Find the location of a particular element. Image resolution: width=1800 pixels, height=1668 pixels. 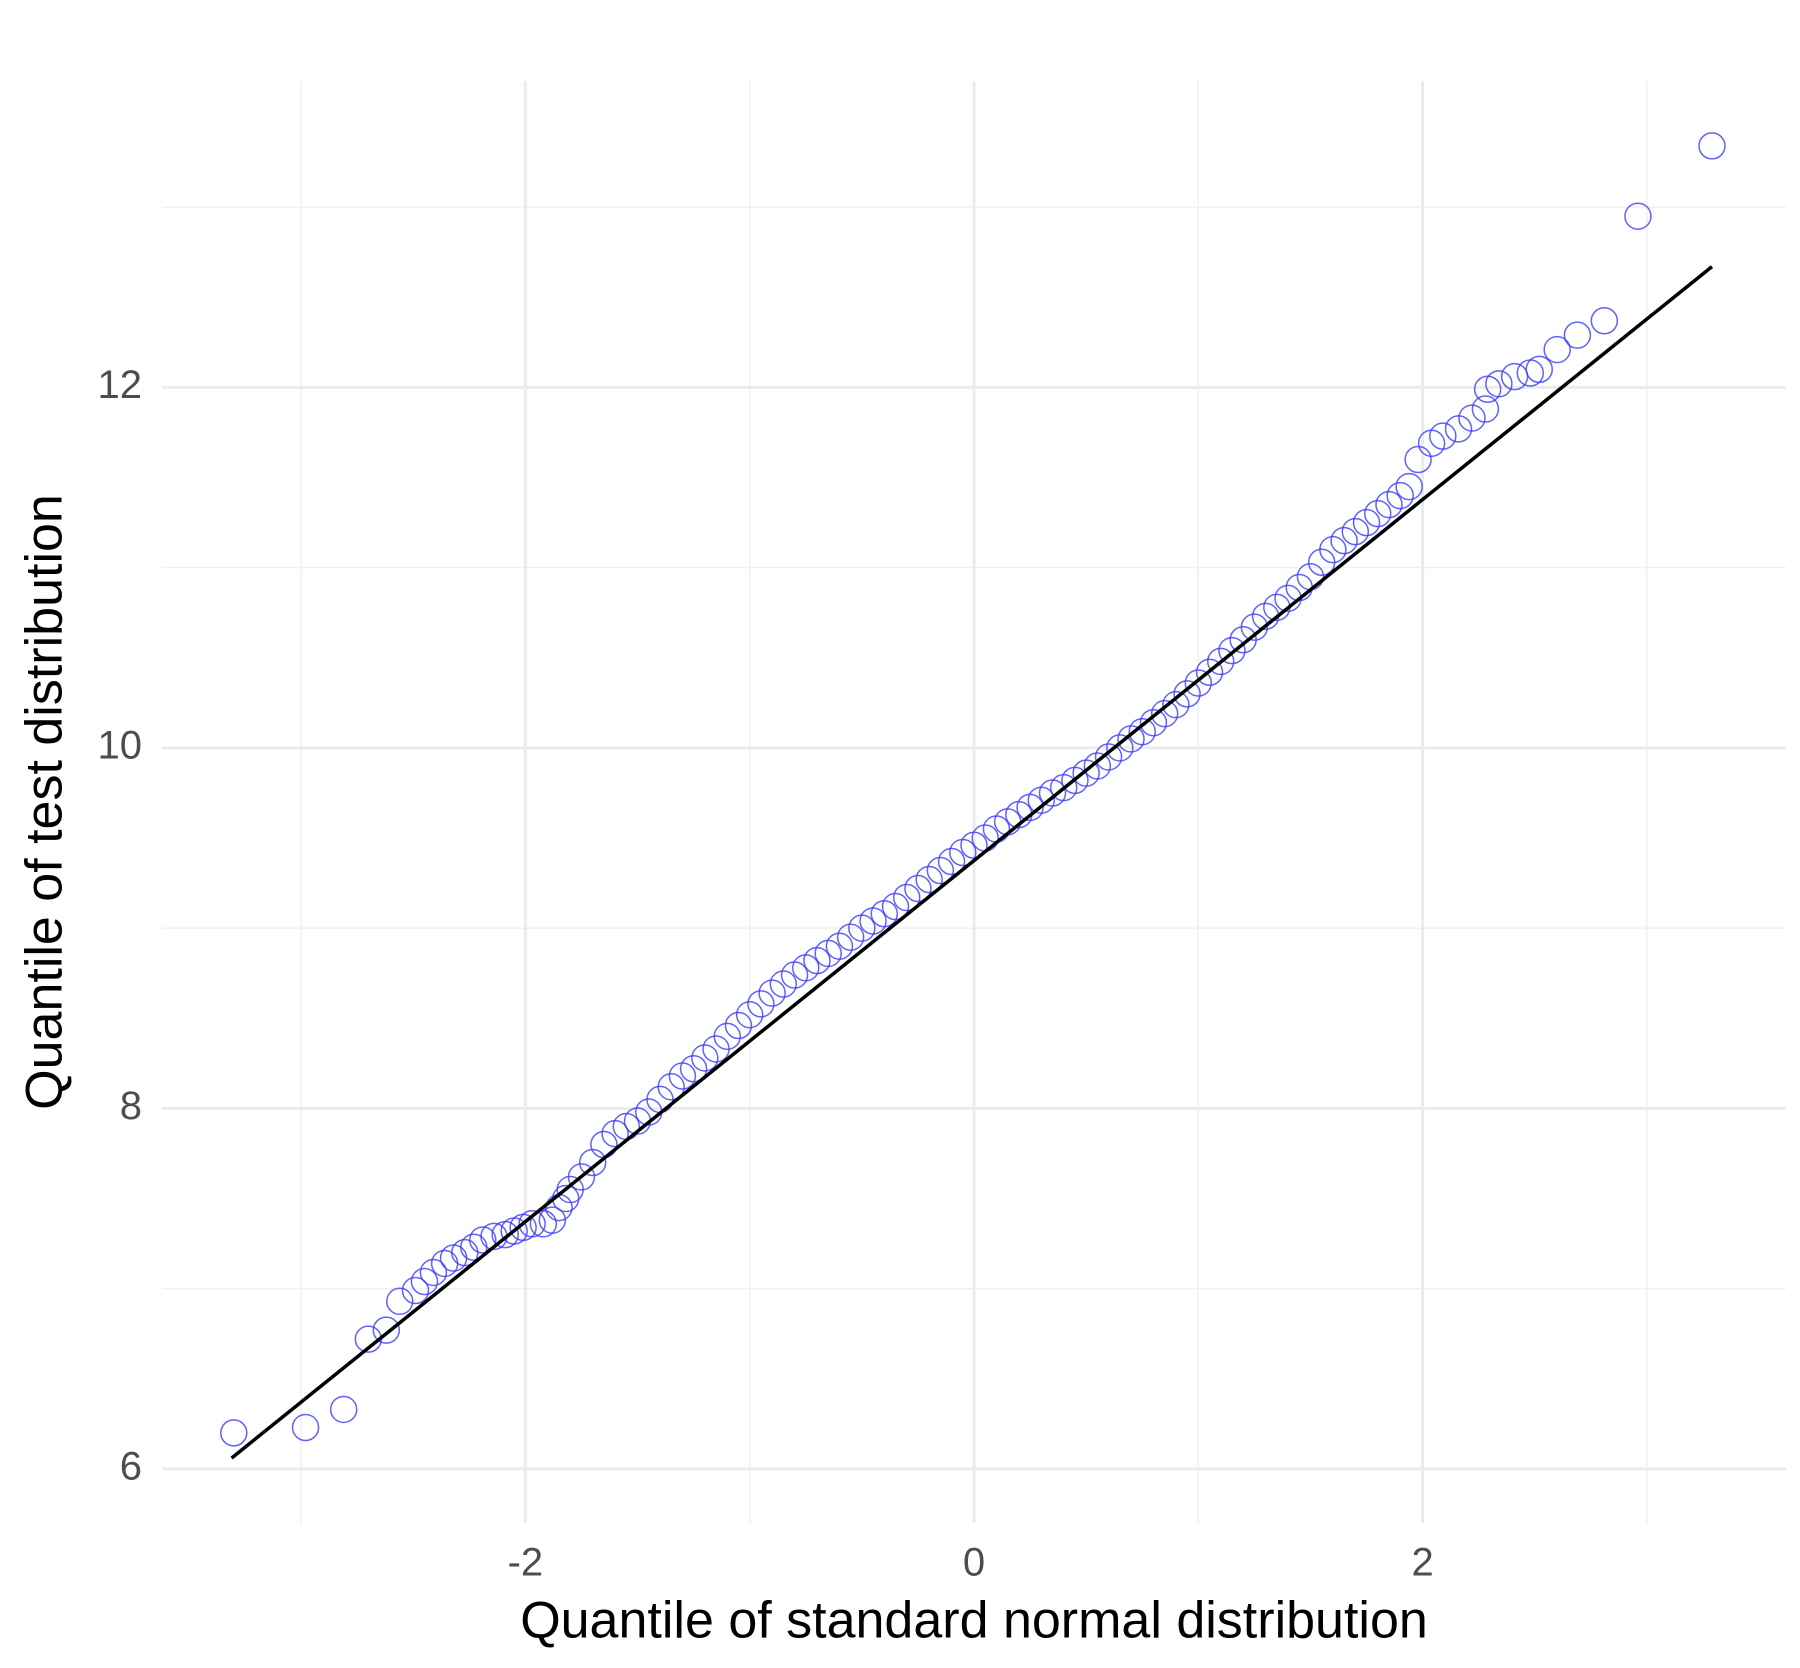

x-tick-label: -2 is located at coordinates (526, 1563).